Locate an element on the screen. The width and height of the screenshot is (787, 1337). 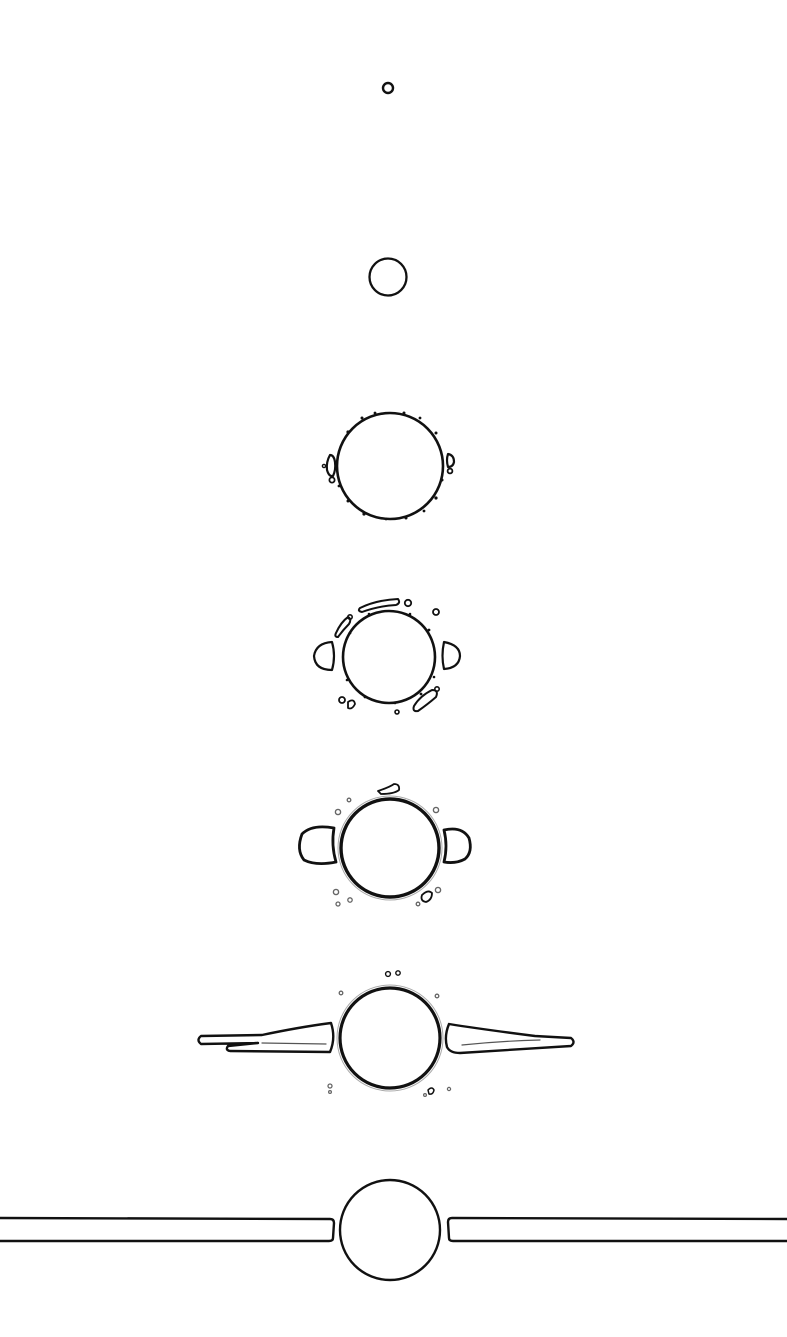
stage-6-right-jet is located at coordinates (509, 1038).